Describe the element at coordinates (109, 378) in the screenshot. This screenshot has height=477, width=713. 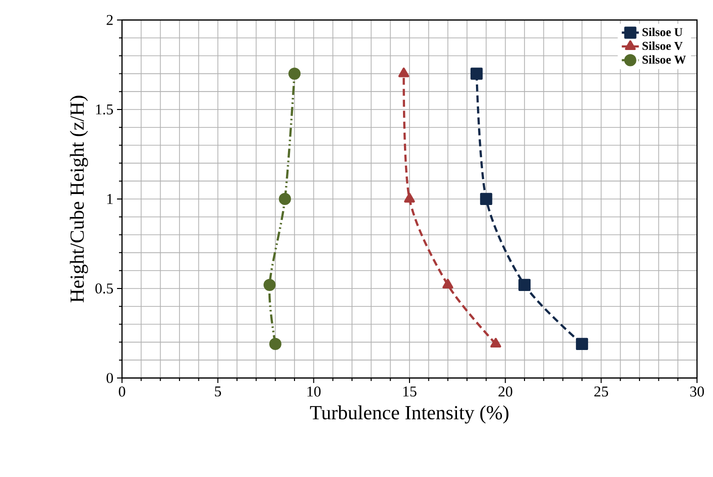
I see `y-tick-label: 0` at that location.